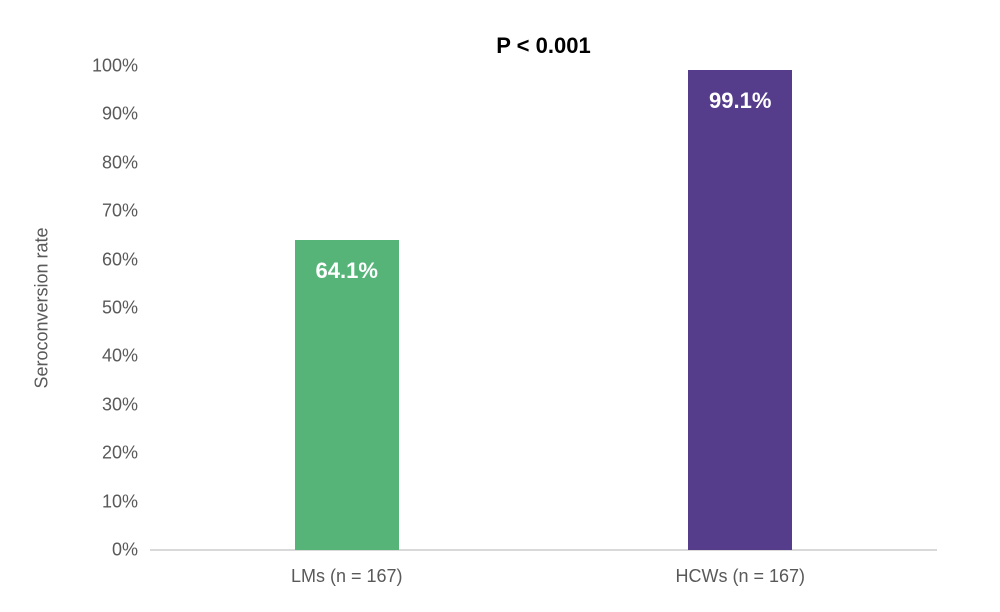  I want to click on bar-lms: 64.1%, so click(346, 394).